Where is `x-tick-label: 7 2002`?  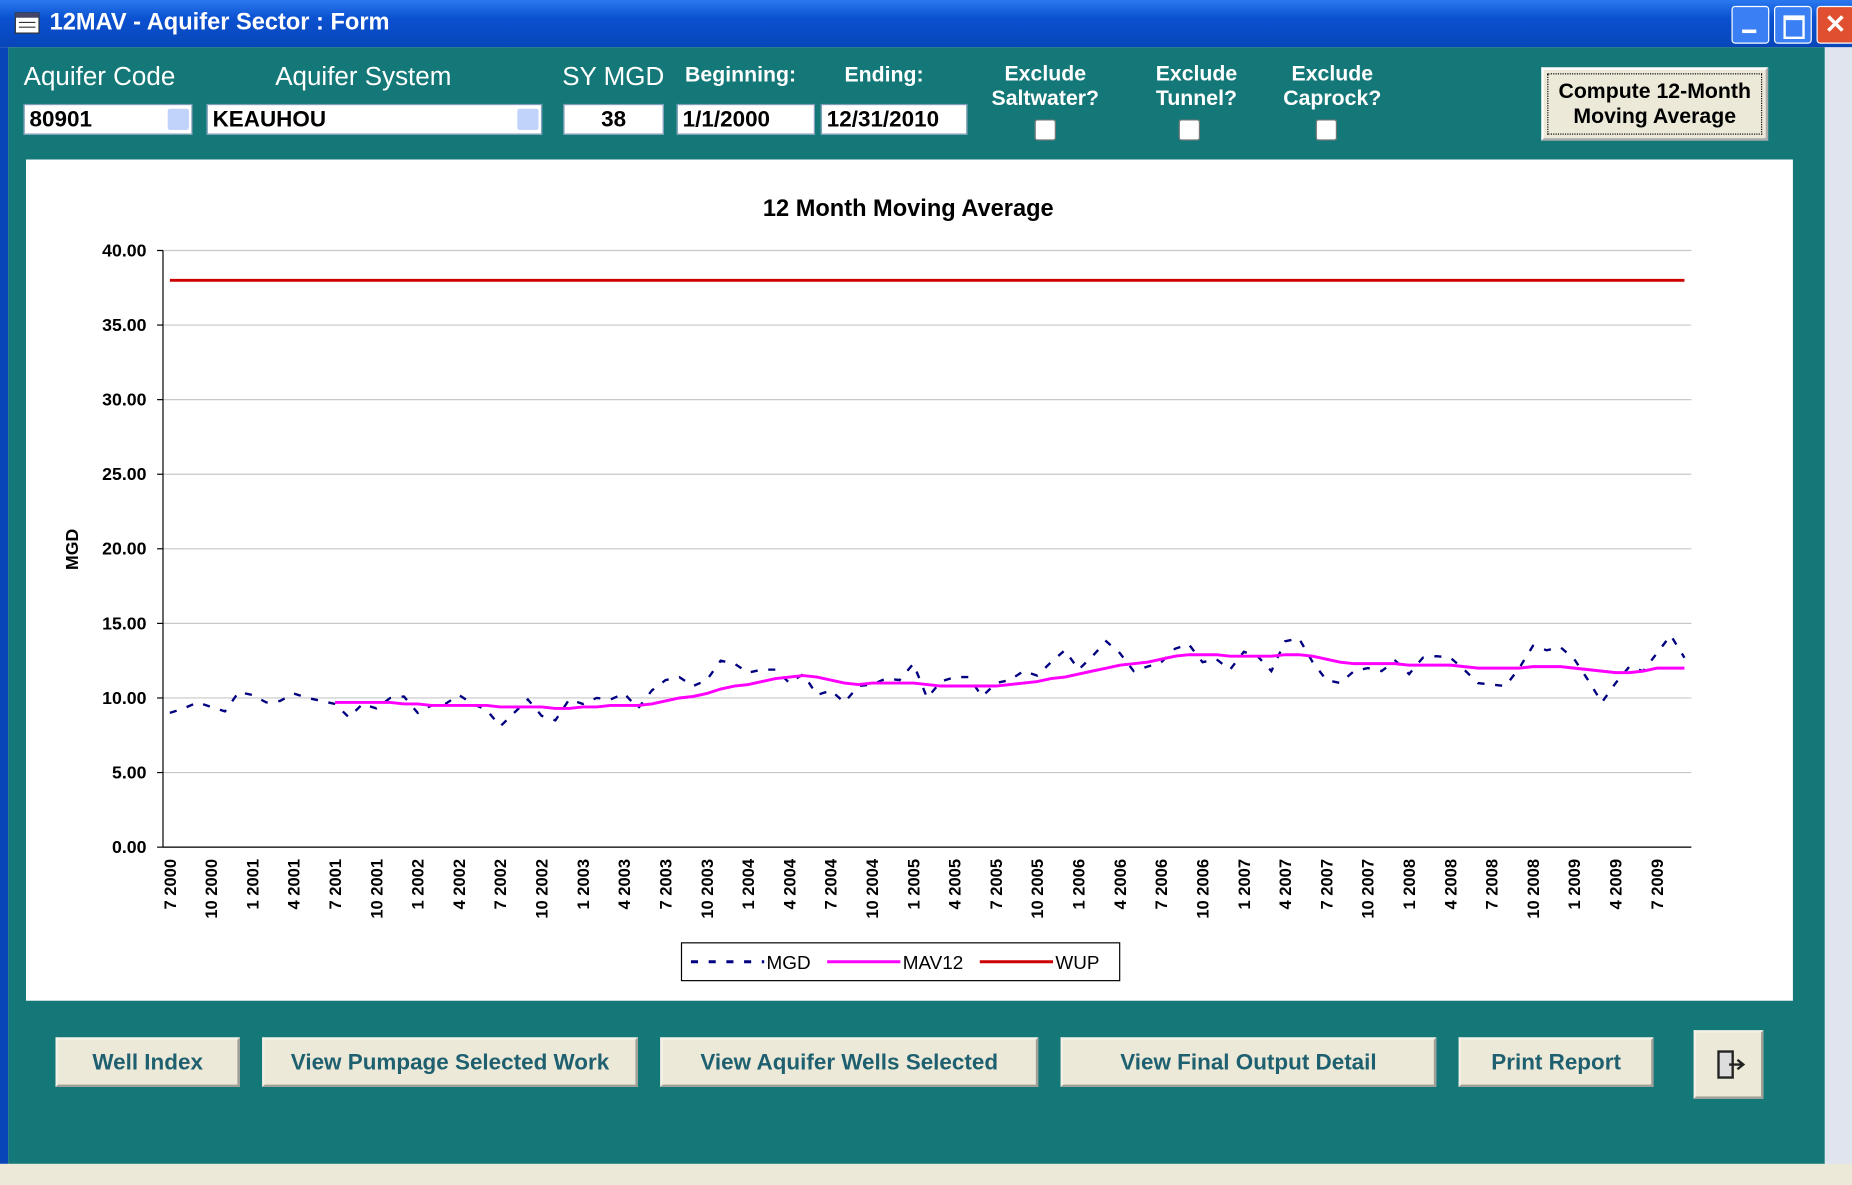 x-tick-label: 7 2002 is located at coordinates (500, 884).